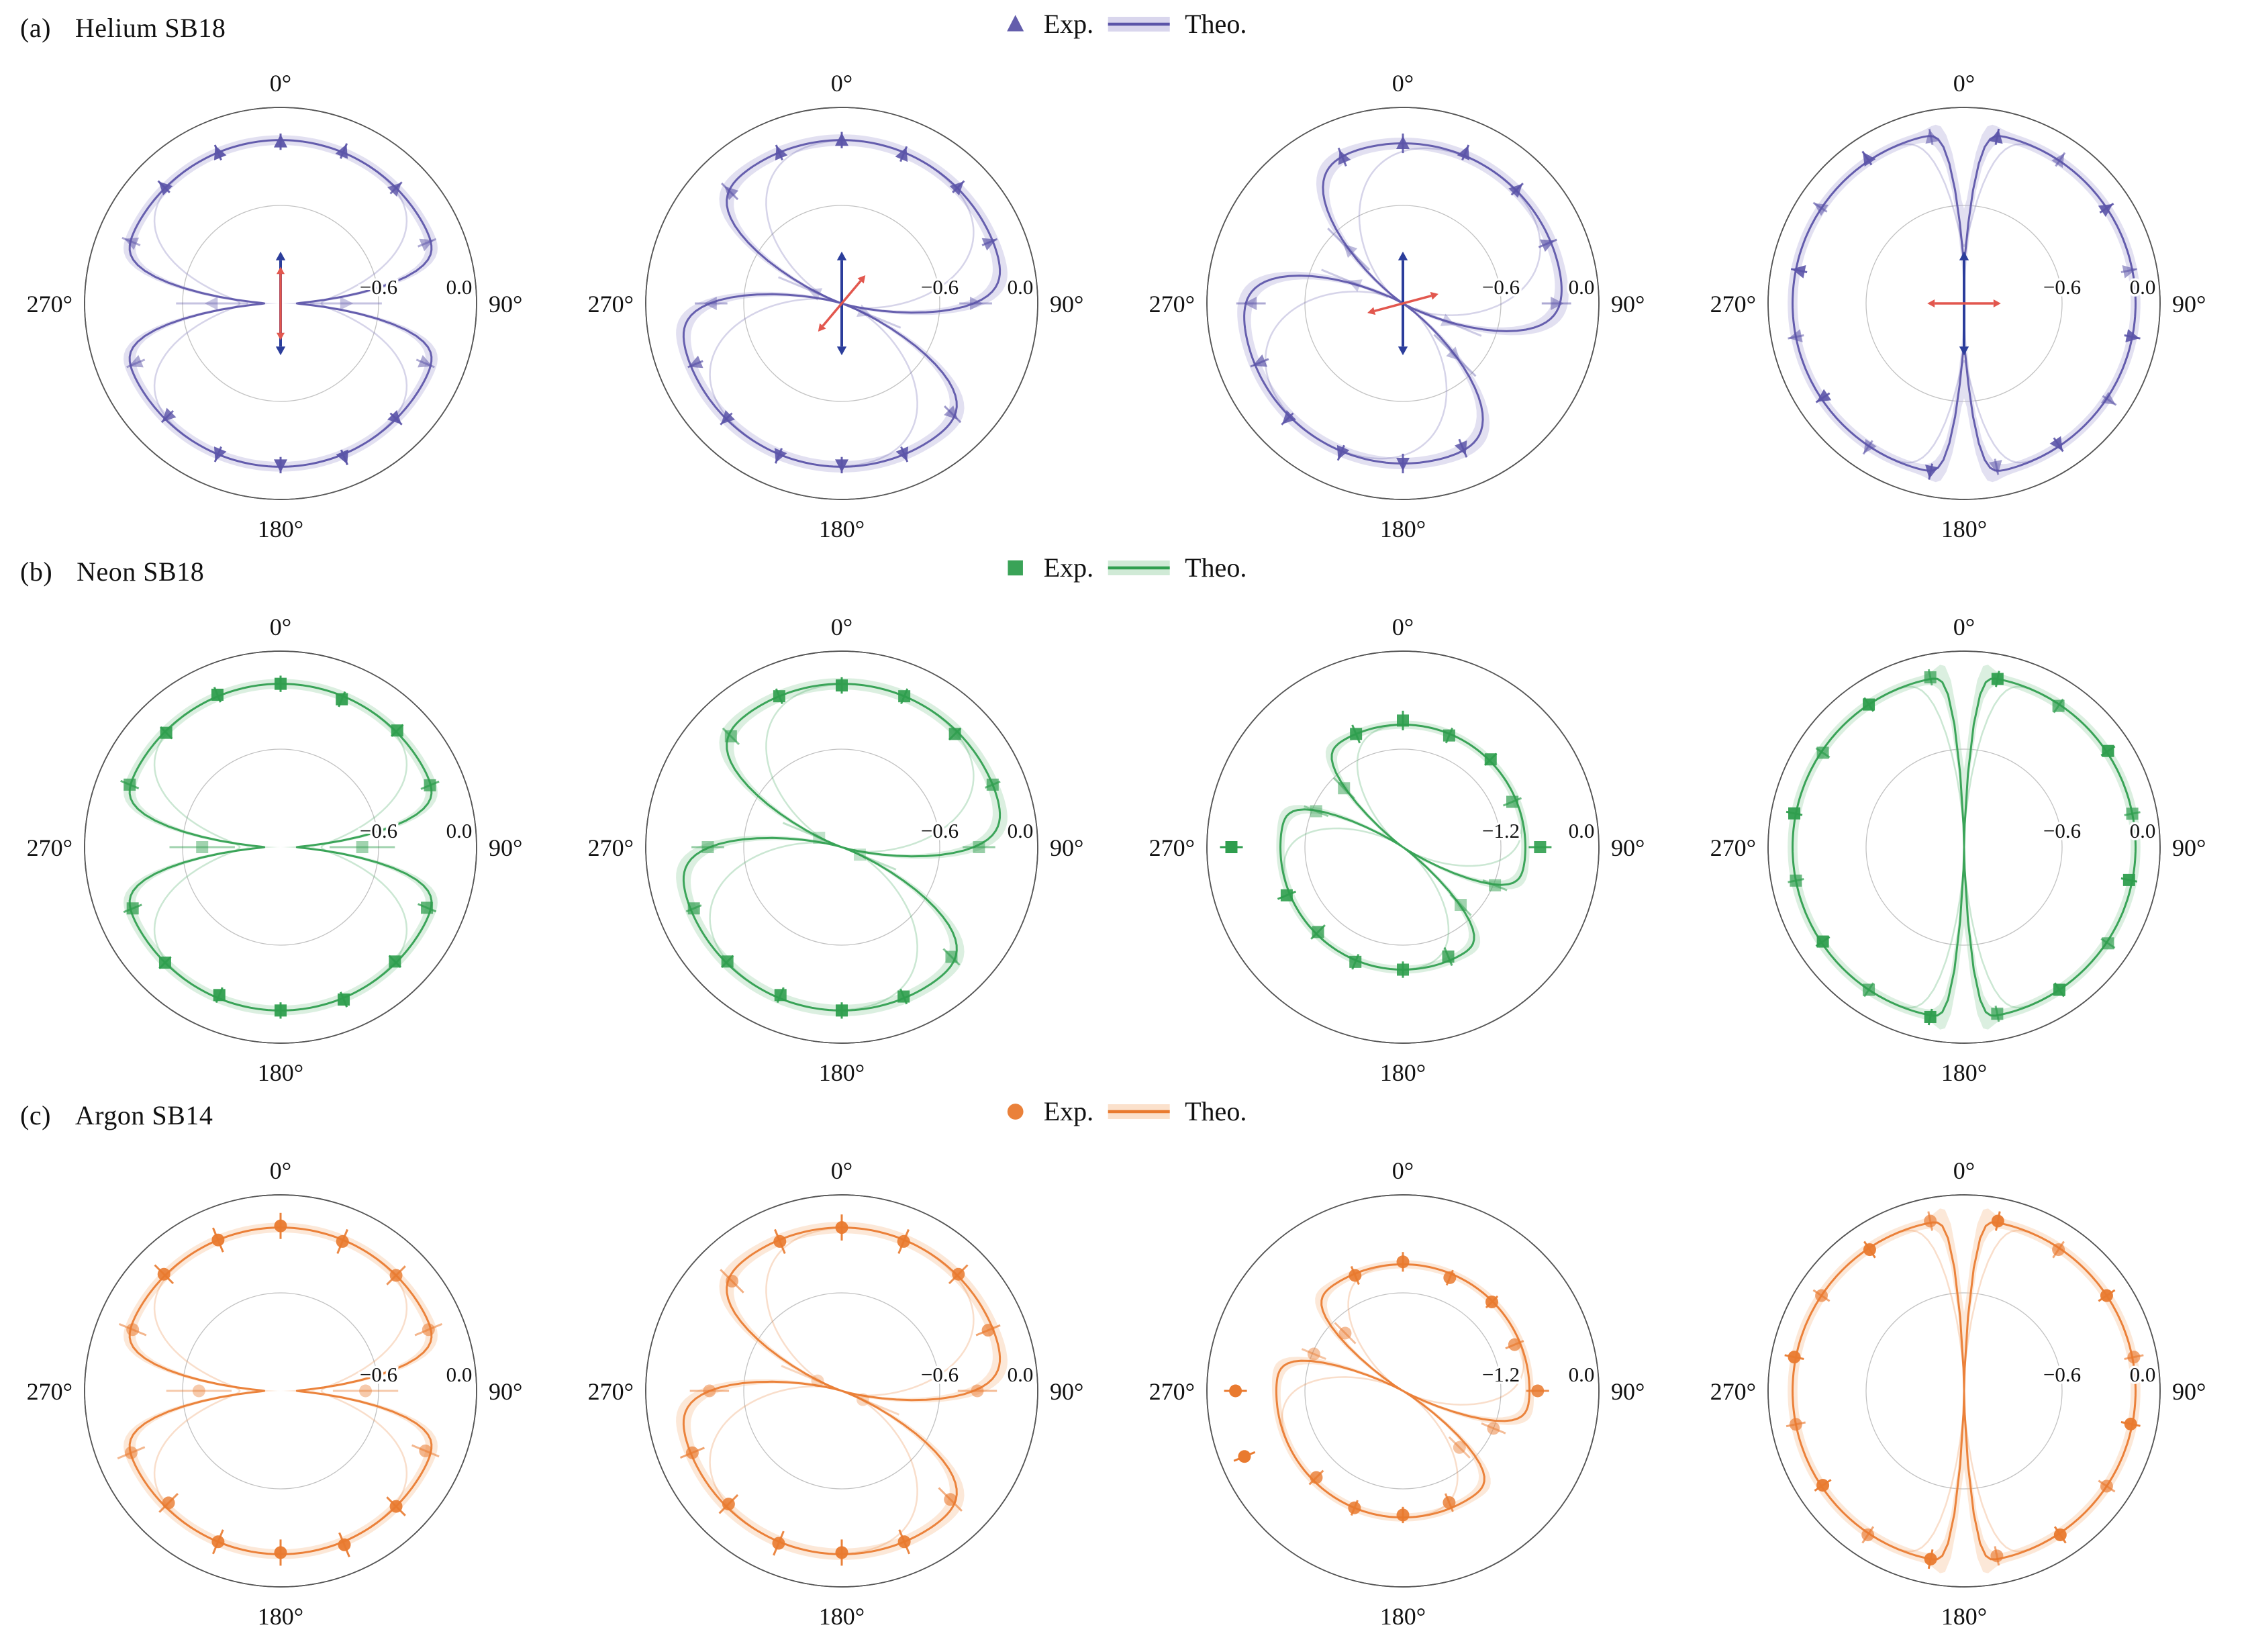 The width and height of the screenshot is (2246, 1652). Describe the element at coordinates (1123, 30) in the screenshot. I see `row-header-helium: (a) Helium SB18 Exp. Theo.` at that location.